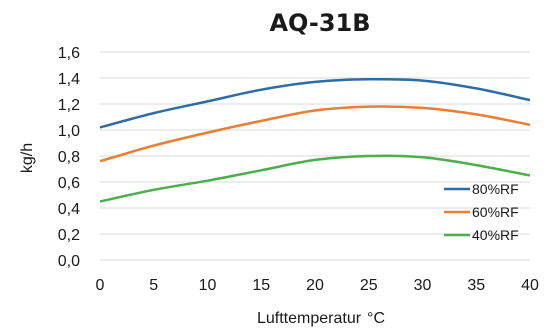 The height and width of the screenshot is (330, 546). Describe the element at coordinates (423, 285) in the screenshot. I see `x-tick-label: 30` at that location.